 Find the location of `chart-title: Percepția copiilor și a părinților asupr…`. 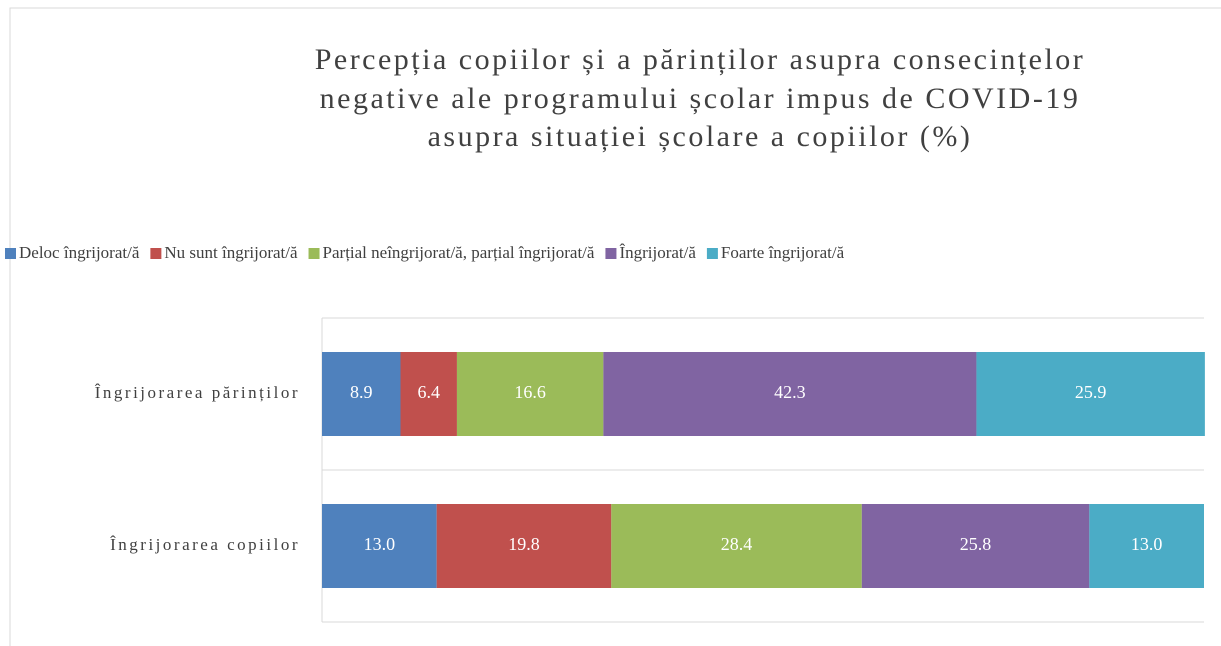

chart-title: Percepția copiilor și a părinților asupr… is located at coordinates (700, 59).